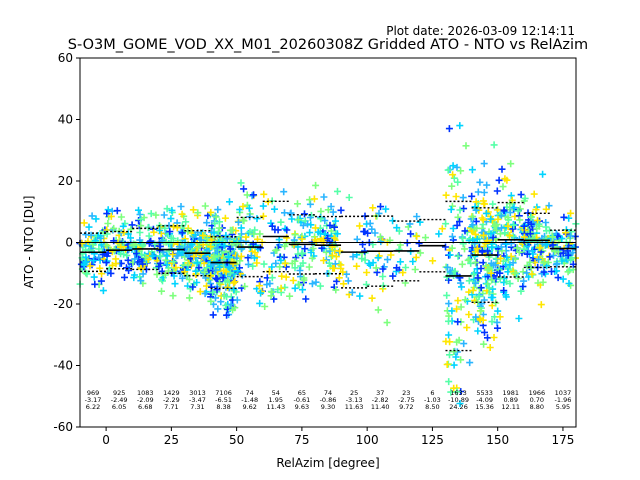 This screenshot has height=480, width=640. I want to click on bin-std-label: 11.40, so click(380, 407).